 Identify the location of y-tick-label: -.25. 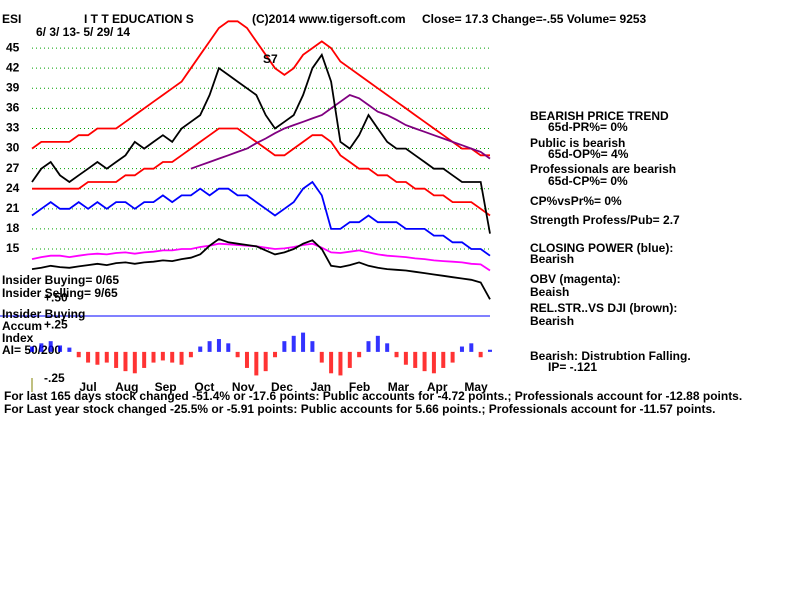
(54, 378).